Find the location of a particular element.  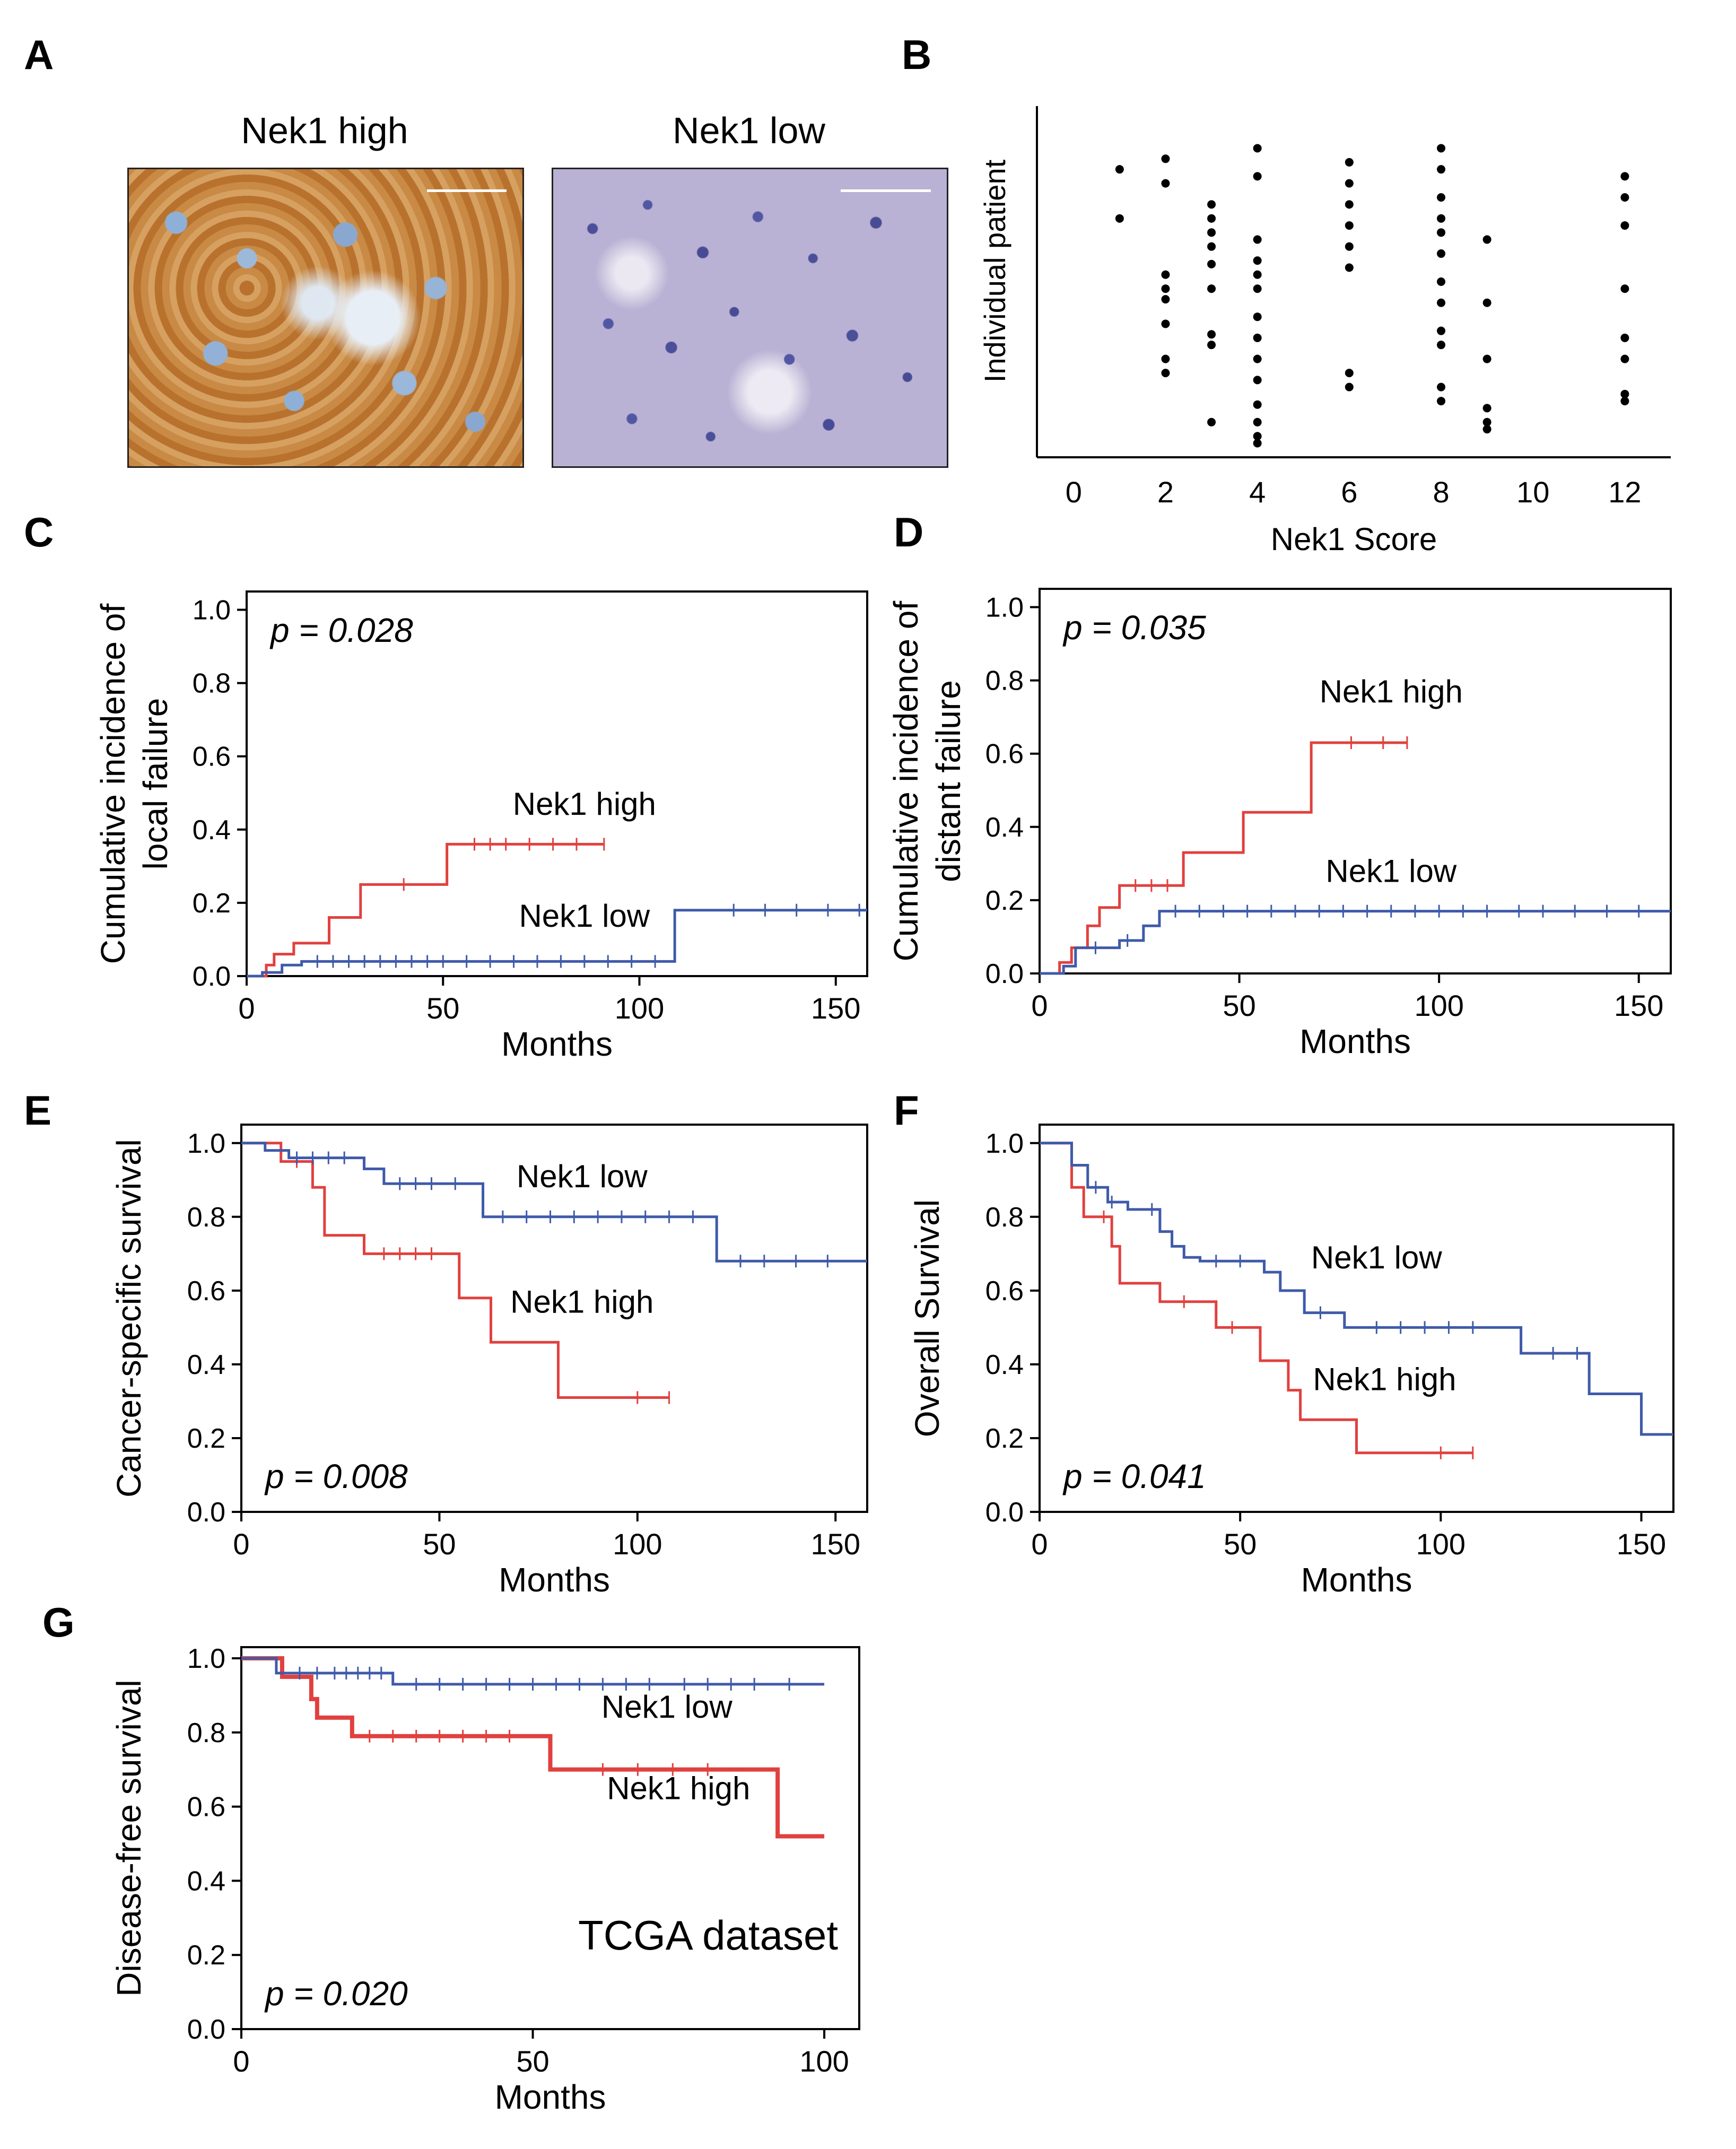

x-tick-label: 6 is located at coordinates (1349, 492).